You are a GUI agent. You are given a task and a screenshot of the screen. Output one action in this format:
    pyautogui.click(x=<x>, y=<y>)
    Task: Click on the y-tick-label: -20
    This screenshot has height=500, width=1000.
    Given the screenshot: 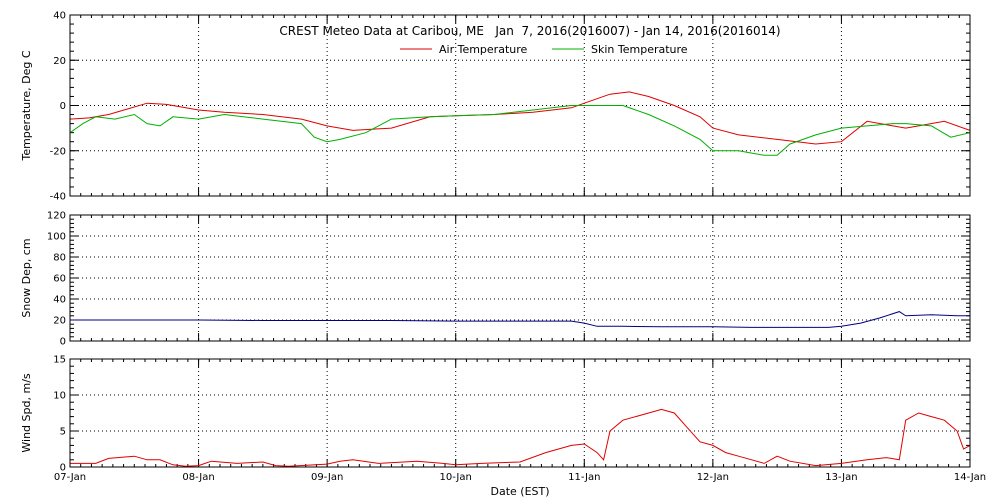 What is the action you would take?
    pyautogui.click(x=58, y=151)
    